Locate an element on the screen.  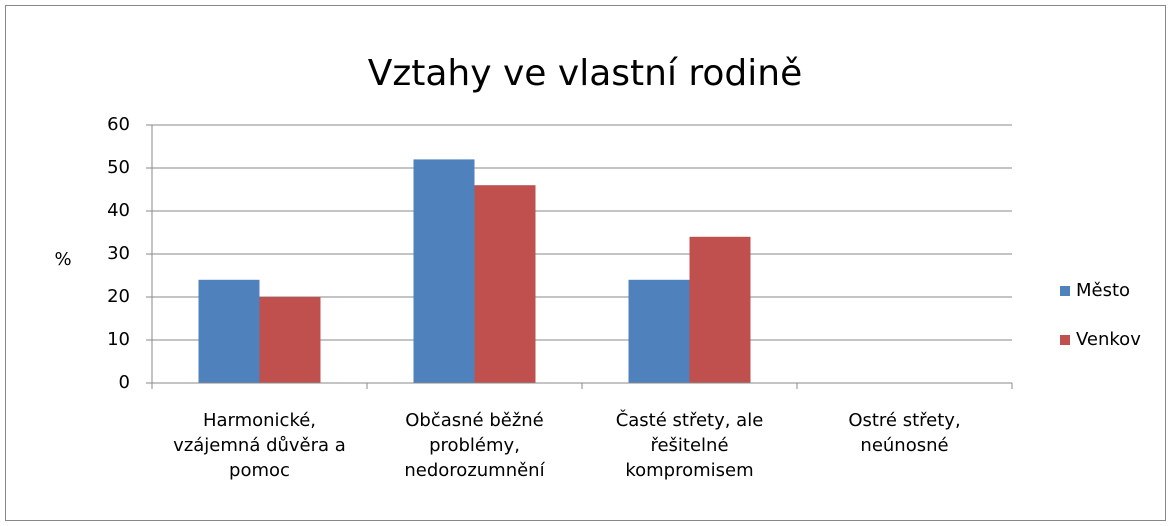
x-tick-label: Ostré střety, neúnosné is located at coordinates (904, 433).